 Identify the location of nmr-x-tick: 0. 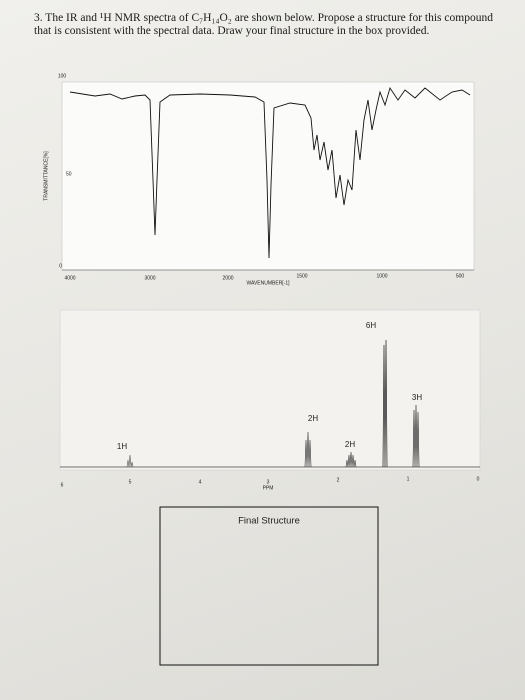
(478, 479).